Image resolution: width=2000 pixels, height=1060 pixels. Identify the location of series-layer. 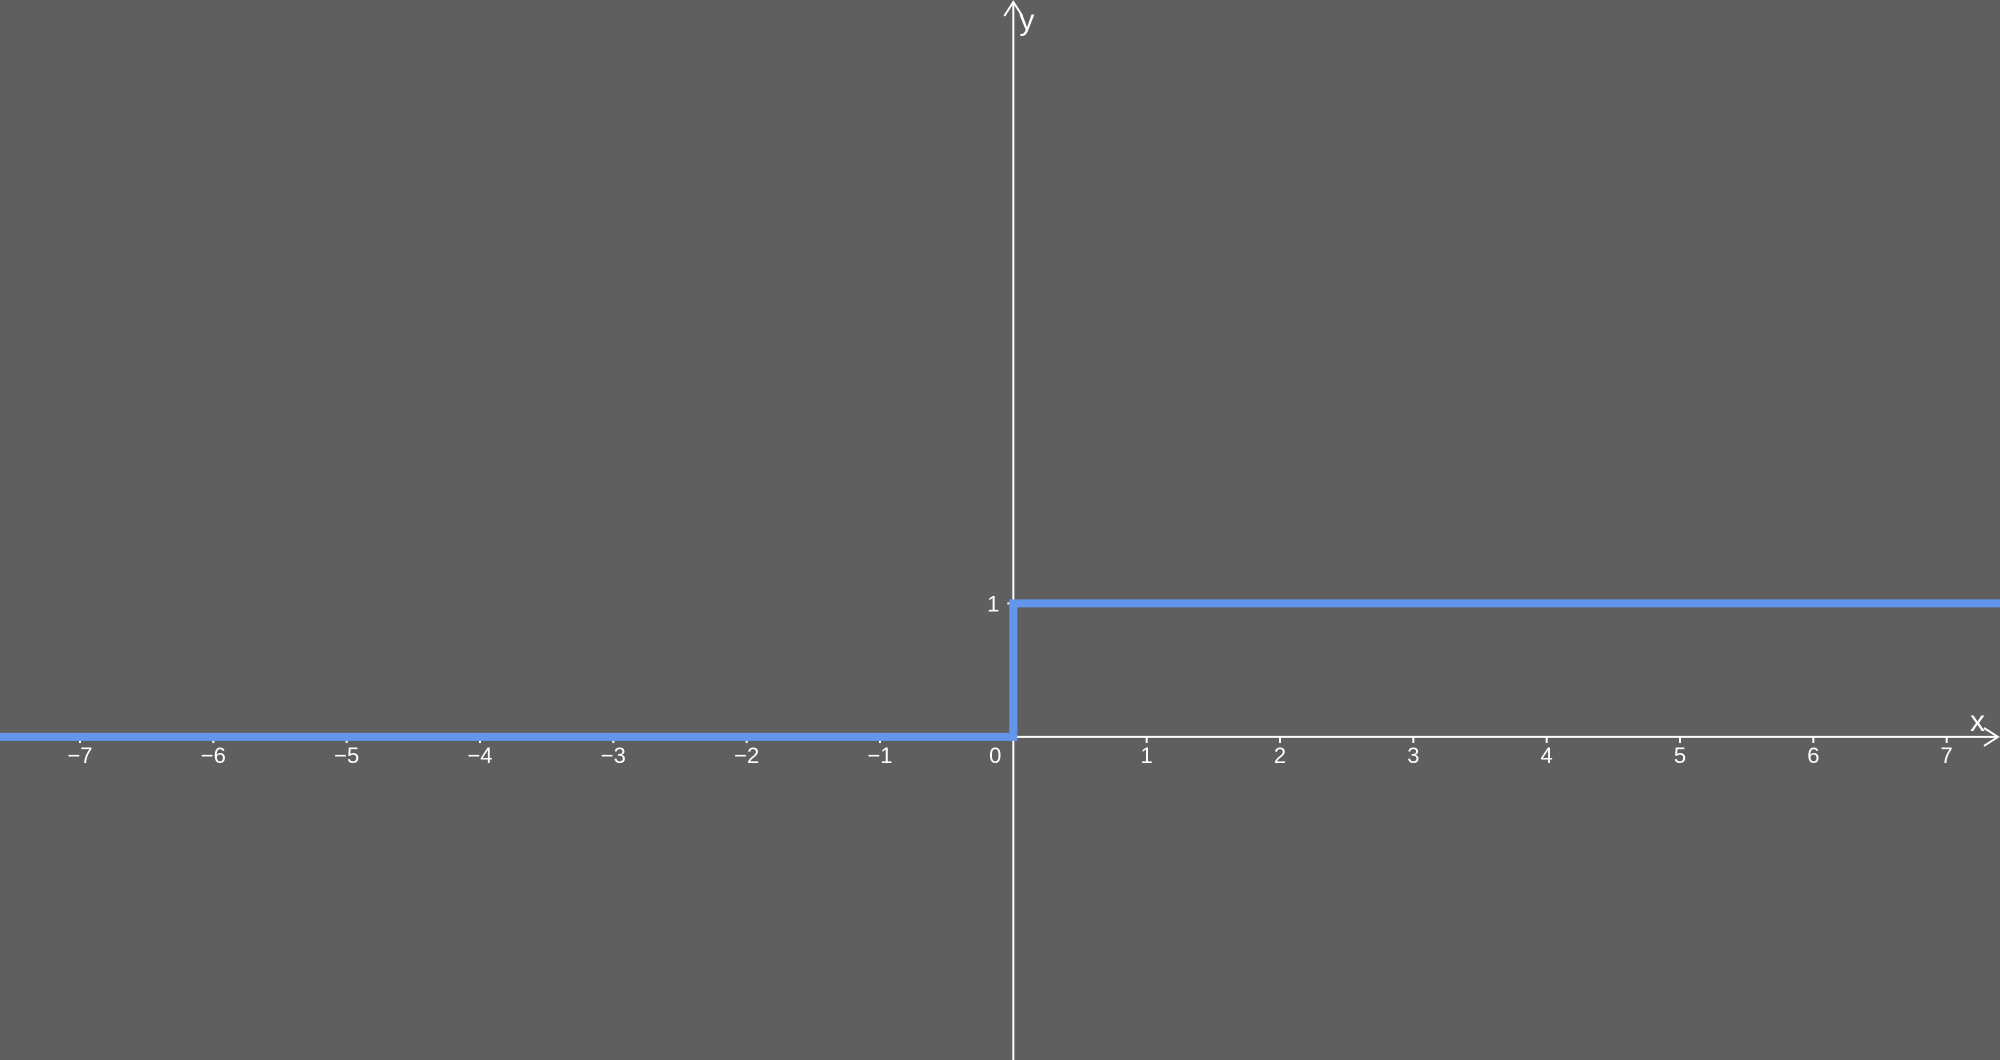
(1000, 670).